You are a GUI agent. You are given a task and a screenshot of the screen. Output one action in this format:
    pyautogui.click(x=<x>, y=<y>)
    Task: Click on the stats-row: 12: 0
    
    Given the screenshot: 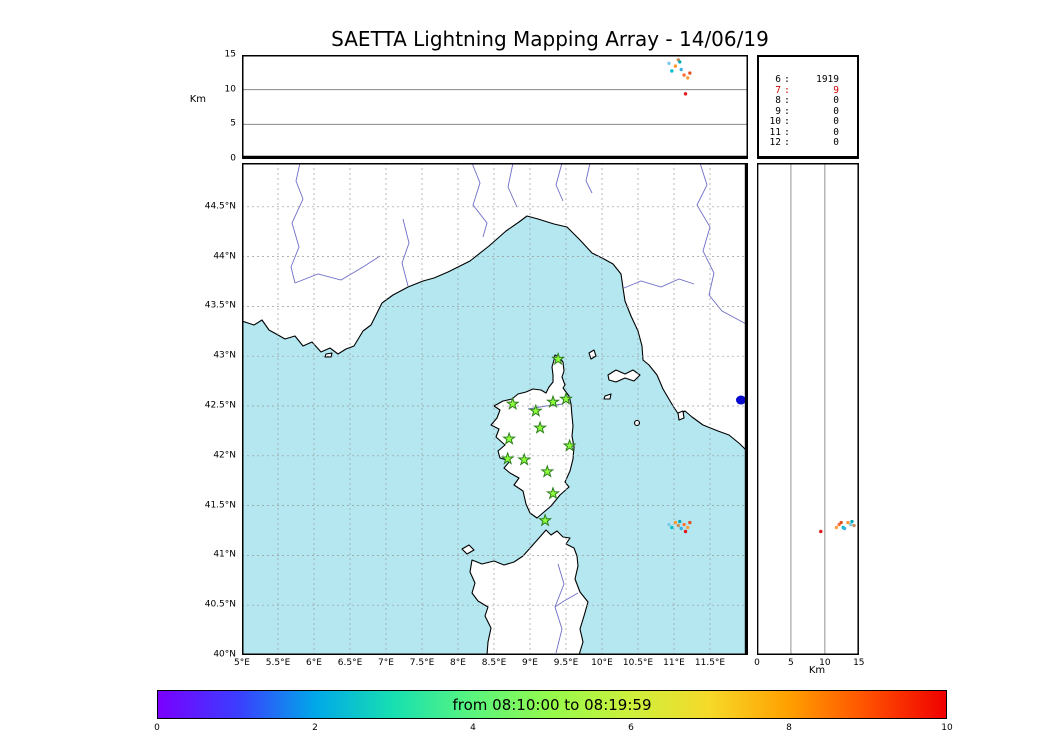 What is the action you would take?
    pyautogui.click(x=808, y=143)
    